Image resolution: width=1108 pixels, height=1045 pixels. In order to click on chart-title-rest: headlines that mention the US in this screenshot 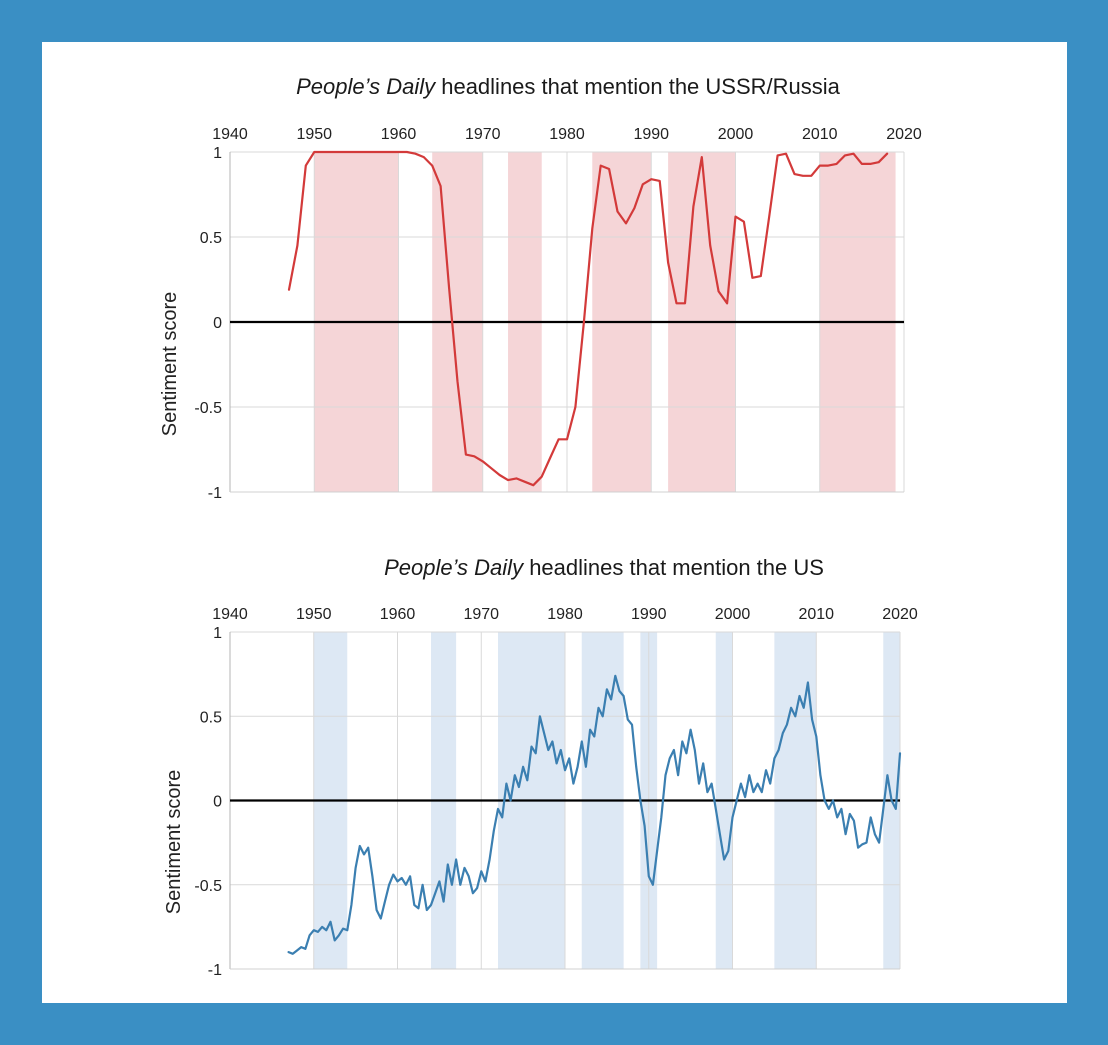, I will do `click(673, 567)`.